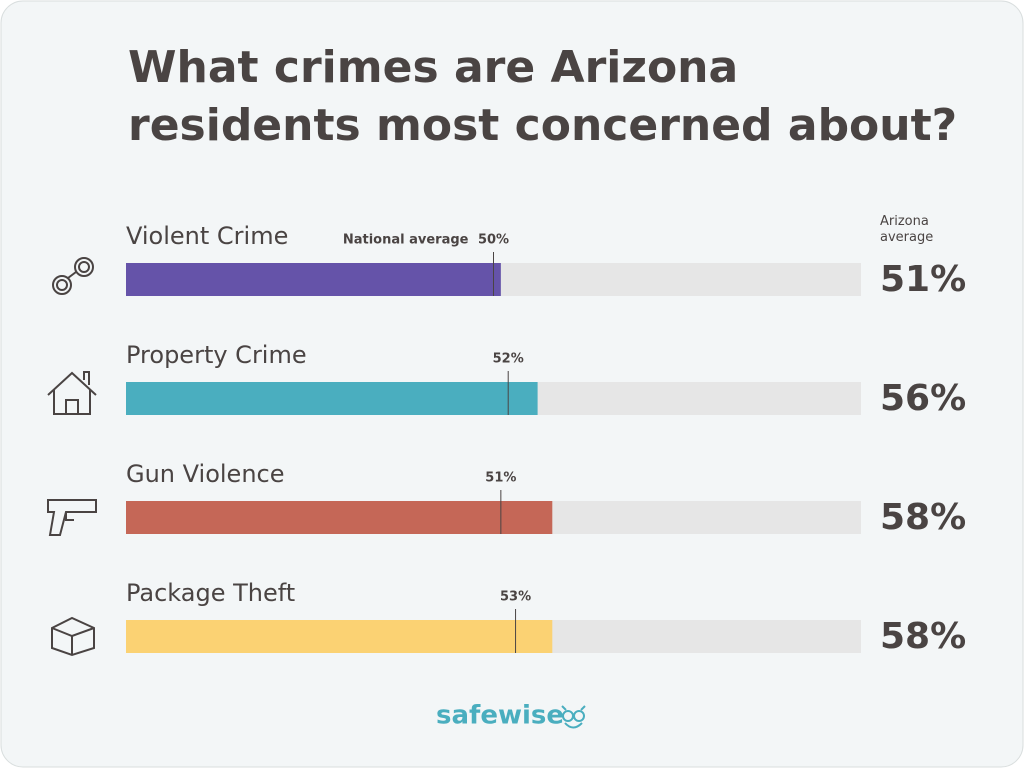 This screenshot has width=1024, height=768. I want to click on national-label: 50%, so click(493, 240).